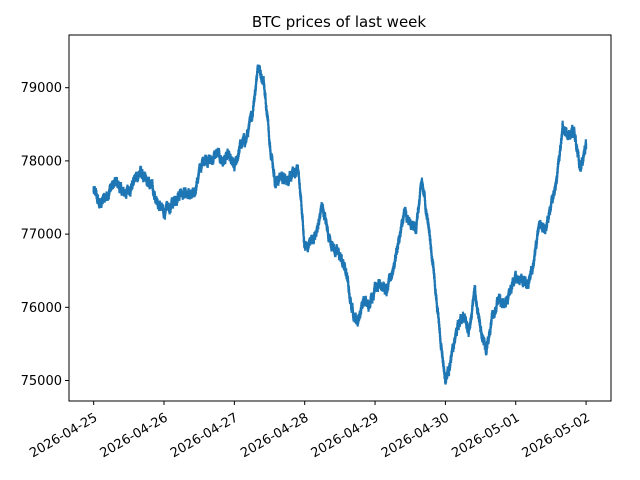 The height and width of the screenshot is (480, 640). Describe the element at coordinates (41, 88) in the screenshot. I see `y-tick-label: 79000` at that location.